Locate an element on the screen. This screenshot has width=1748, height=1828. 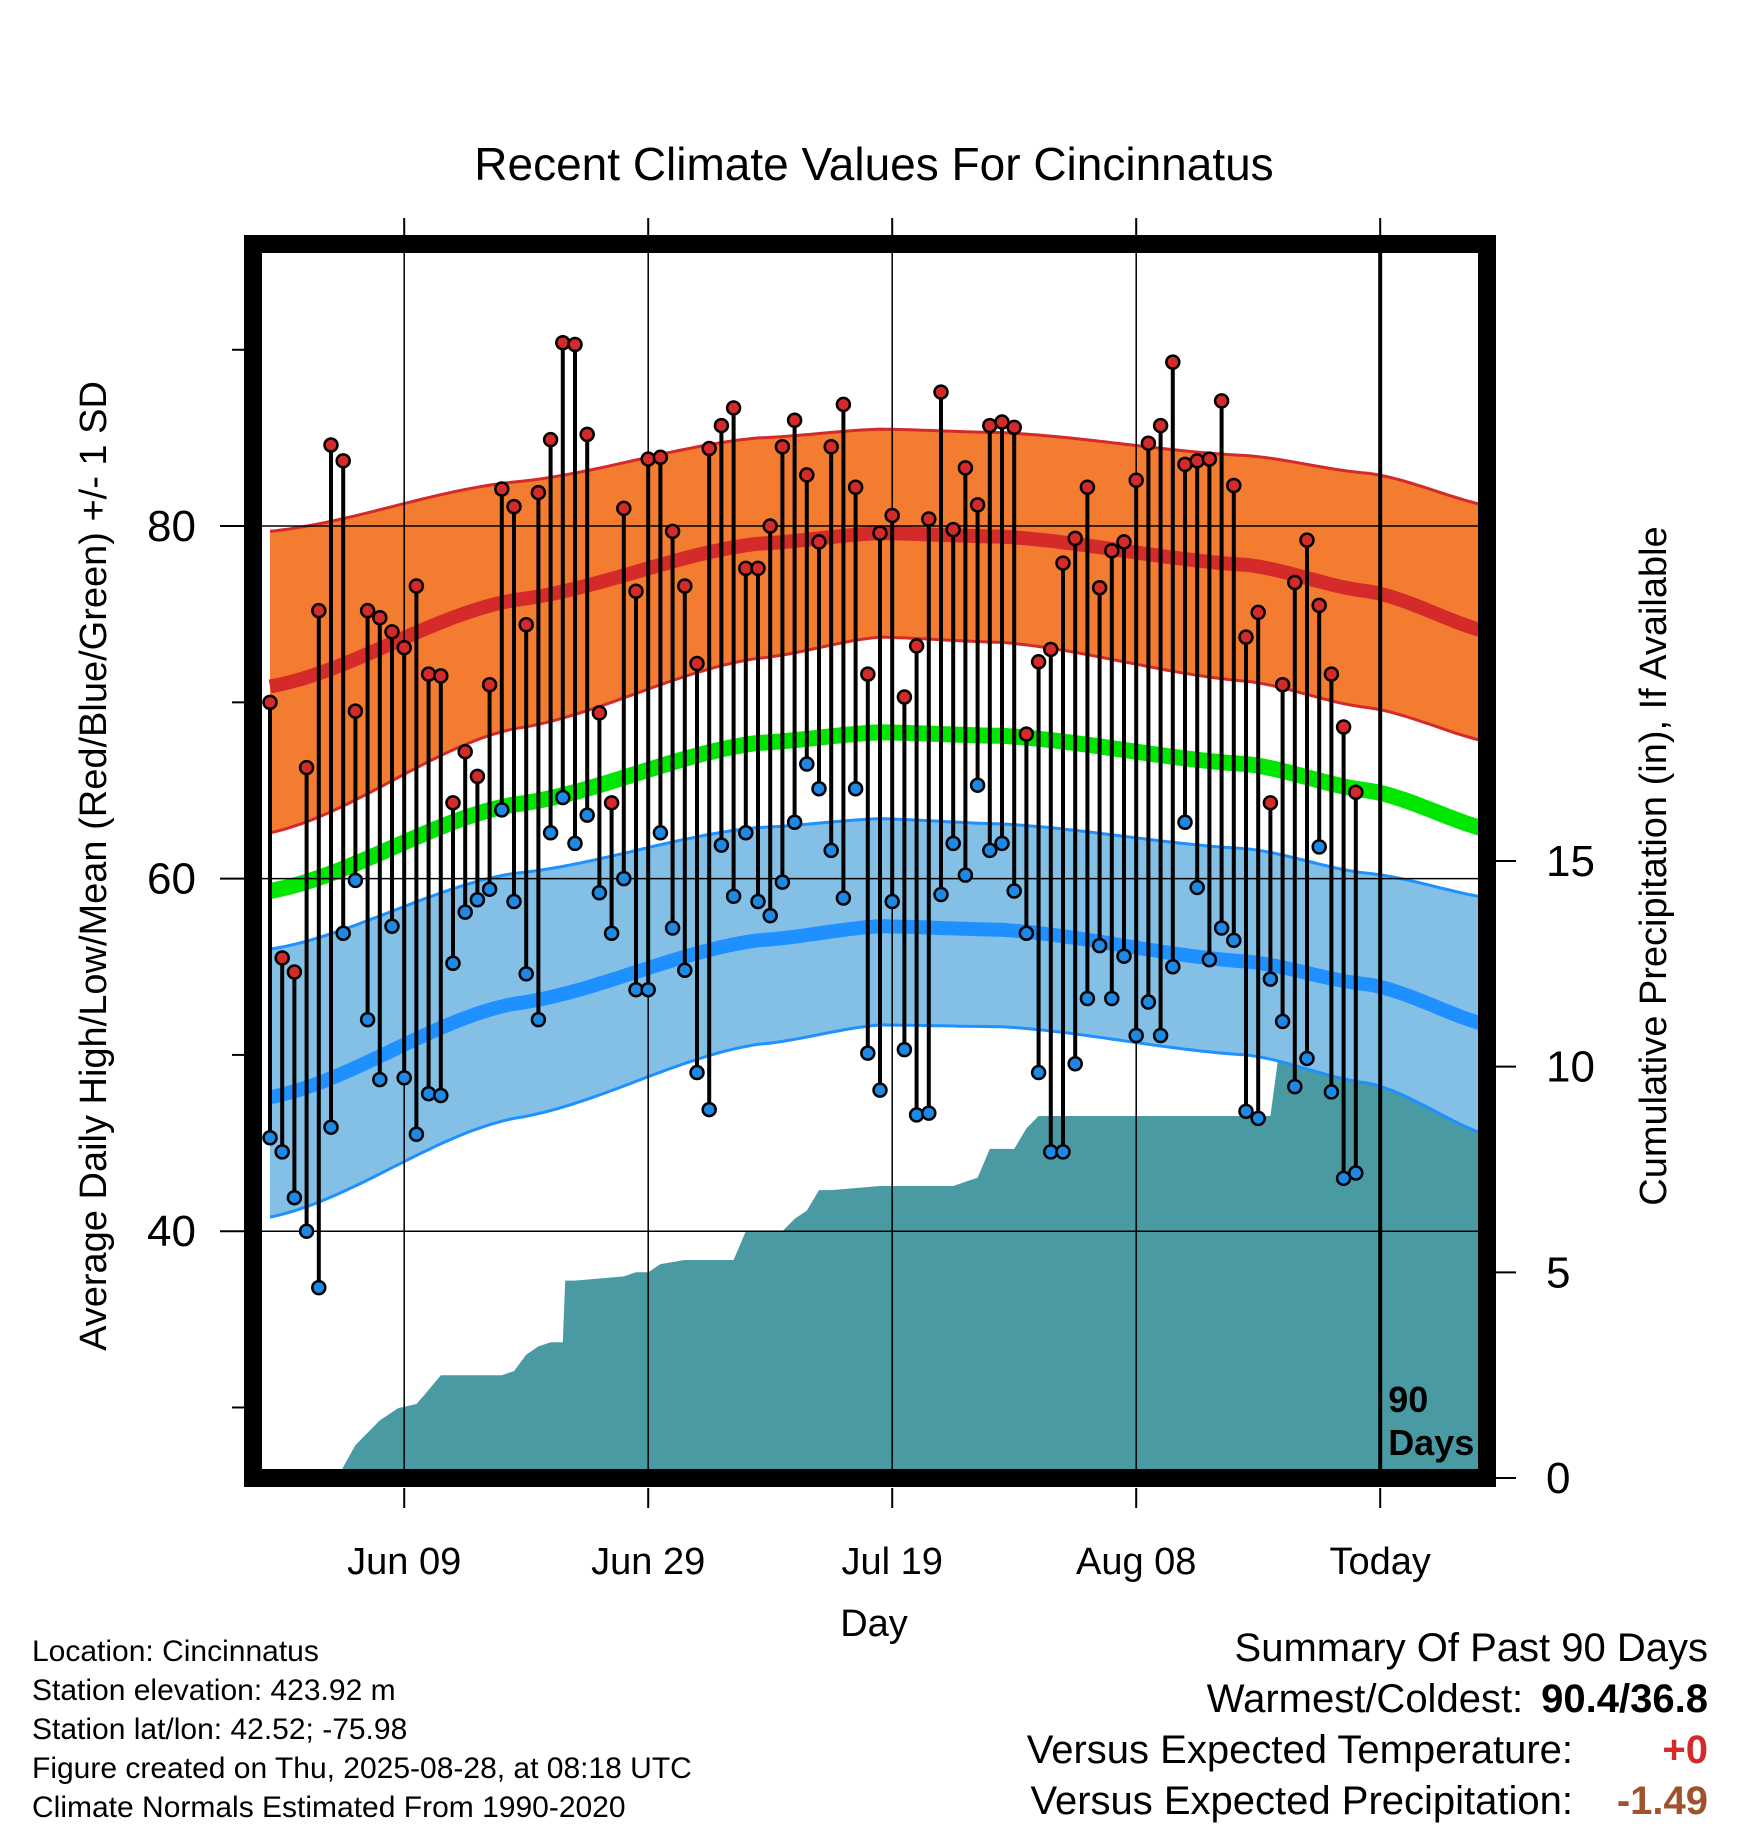
y-left-tick-label: 60 is located at coordinates (171, 879).